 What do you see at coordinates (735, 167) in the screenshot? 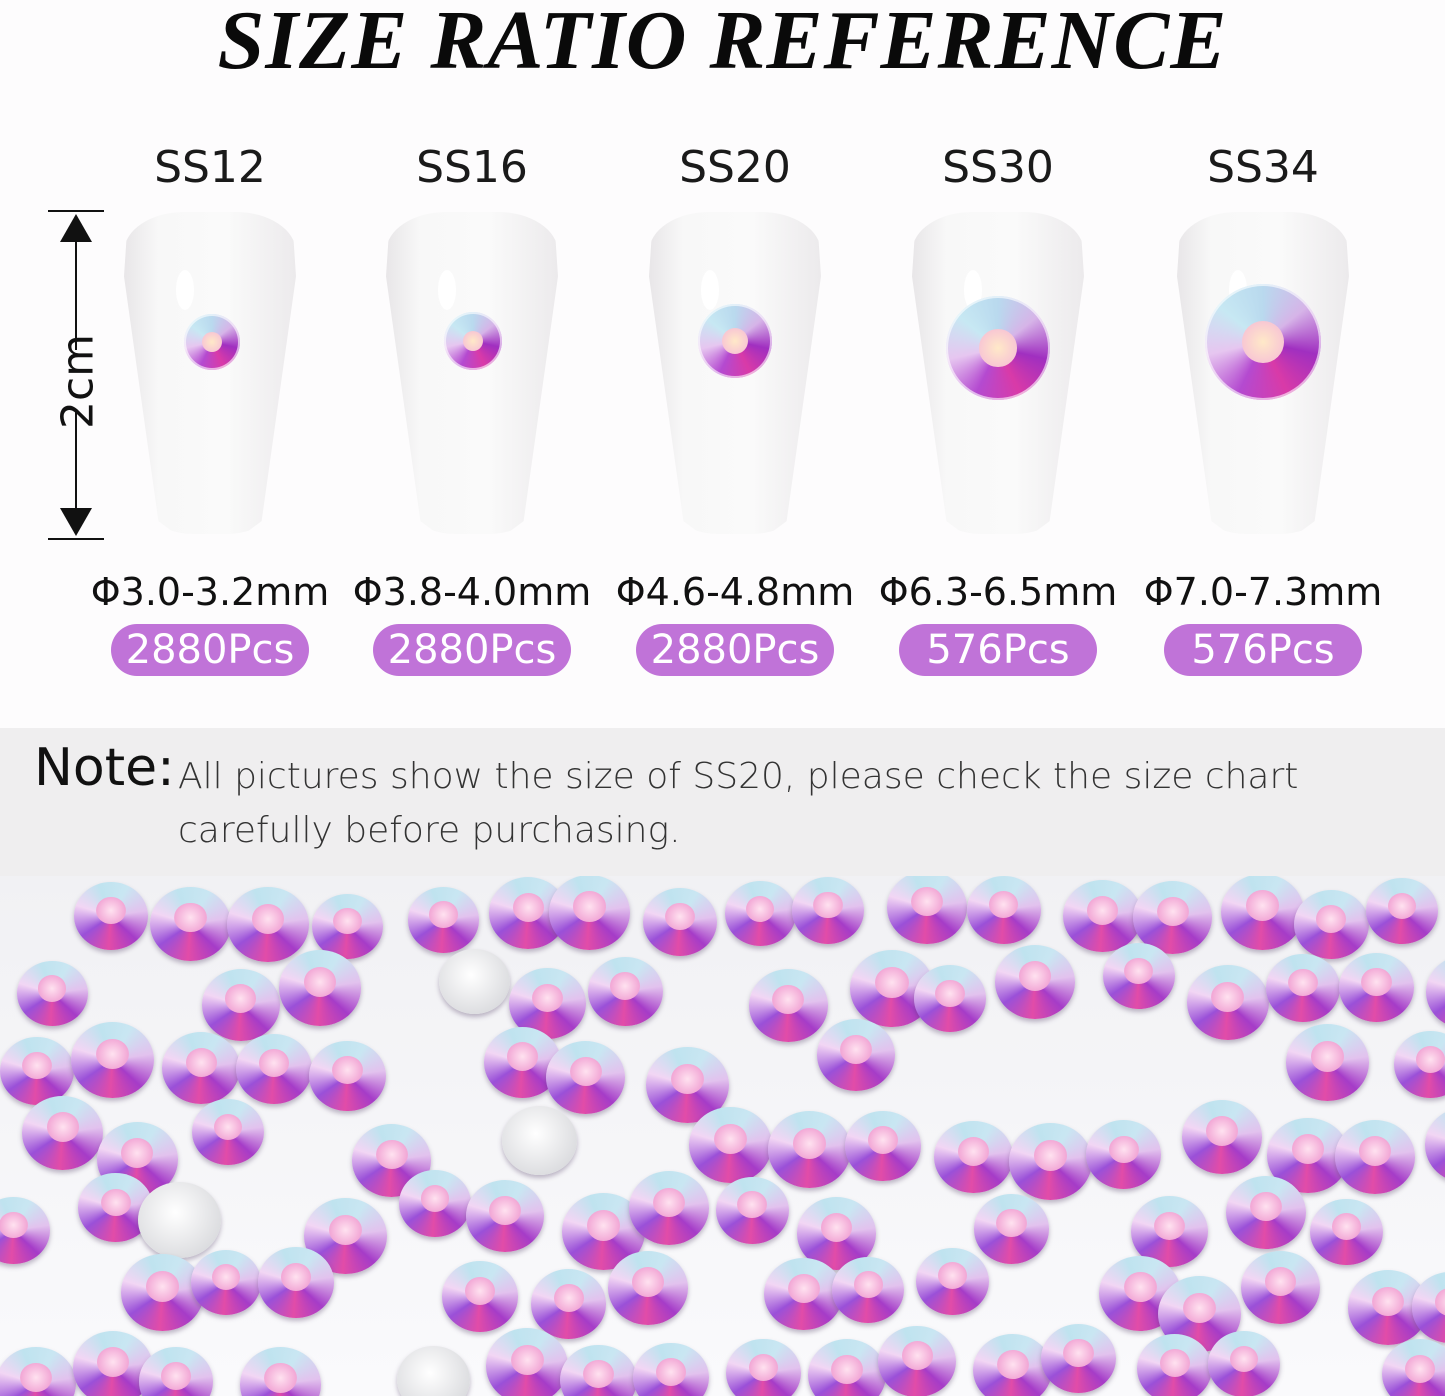
I see `size-name: SS20` at bounding box center [735, 167].